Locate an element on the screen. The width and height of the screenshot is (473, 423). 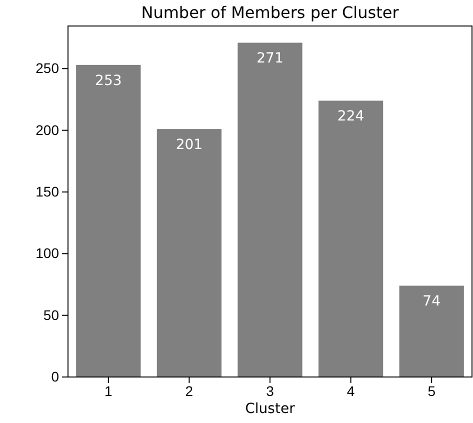
x-tick-label: 4 is located at coordinates (350, 390).